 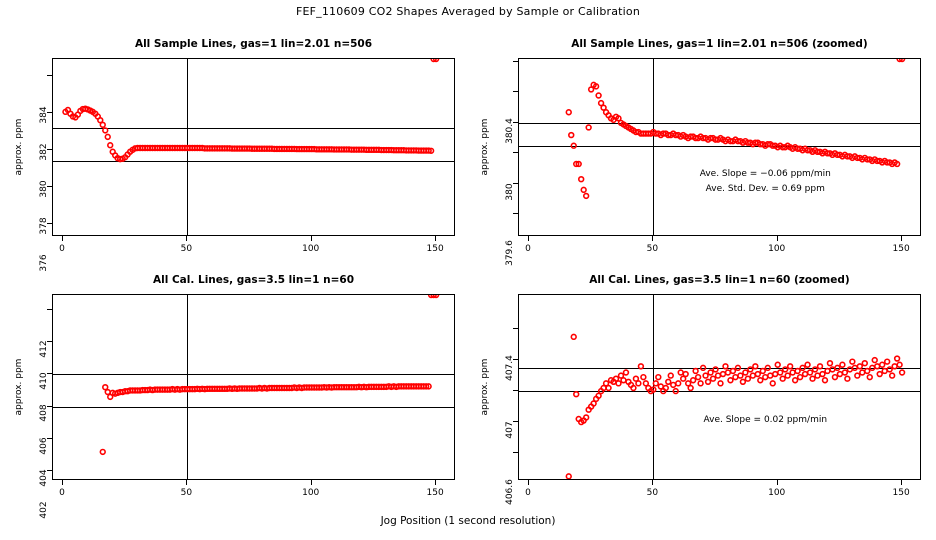 What do you see at coordinates (735, 406) in the screenshot?
I see `data-series-bottom-right` at bounding box center [735, 406].